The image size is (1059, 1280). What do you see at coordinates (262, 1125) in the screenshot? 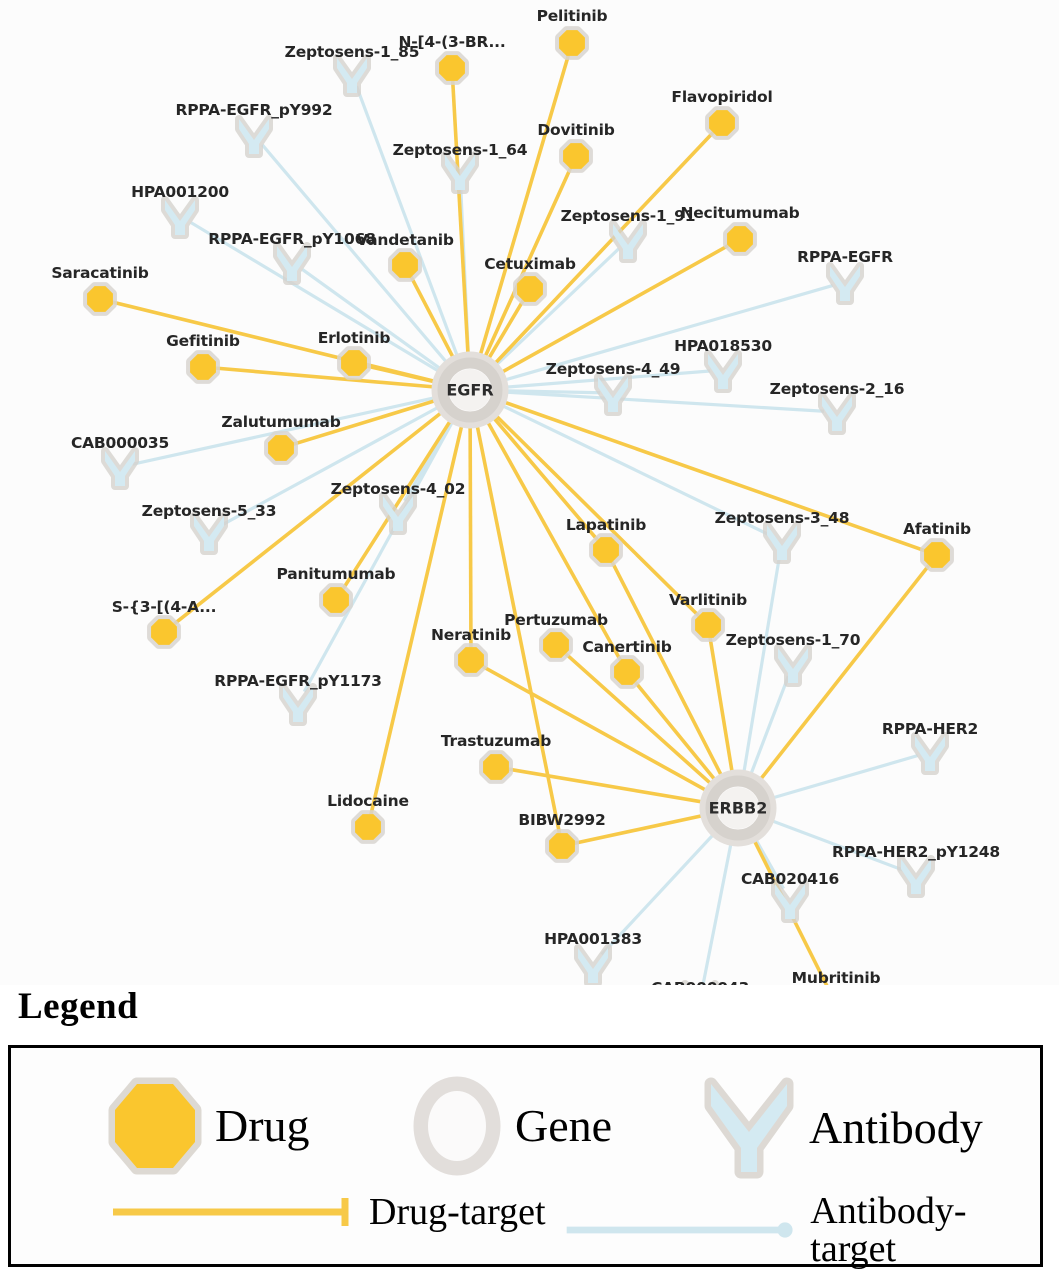
I see `legend-label-drug: Drug` at bounding box center [262, 1125].